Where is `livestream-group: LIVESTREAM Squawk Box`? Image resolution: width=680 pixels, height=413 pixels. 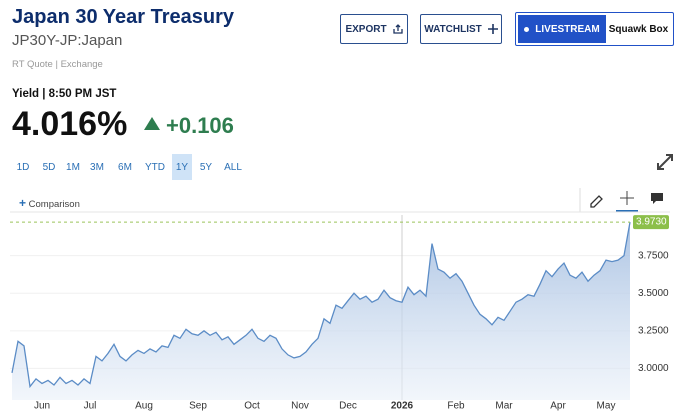
livestream-group: LIVESTREAM Squawk Box is located at coordinates (594, 29).